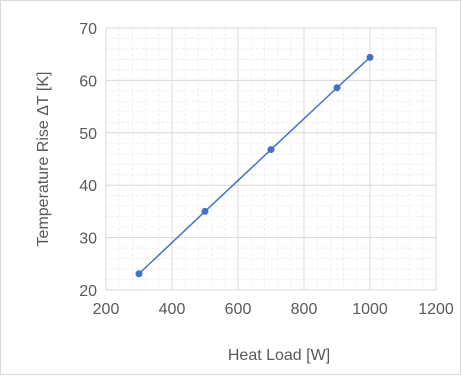  What do you see at coordinates (88, 134) in the screenshot?
I see `y-tick-label: 50` at bounding box center [88, 134].